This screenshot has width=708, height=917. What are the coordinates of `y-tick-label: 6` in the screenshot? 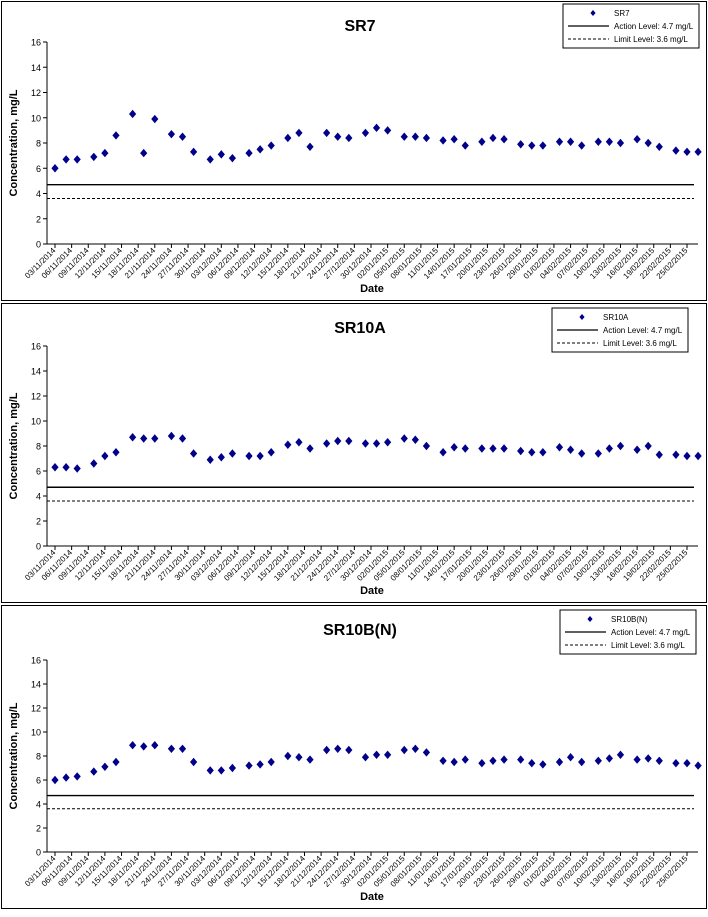 It's located at (38, 781).